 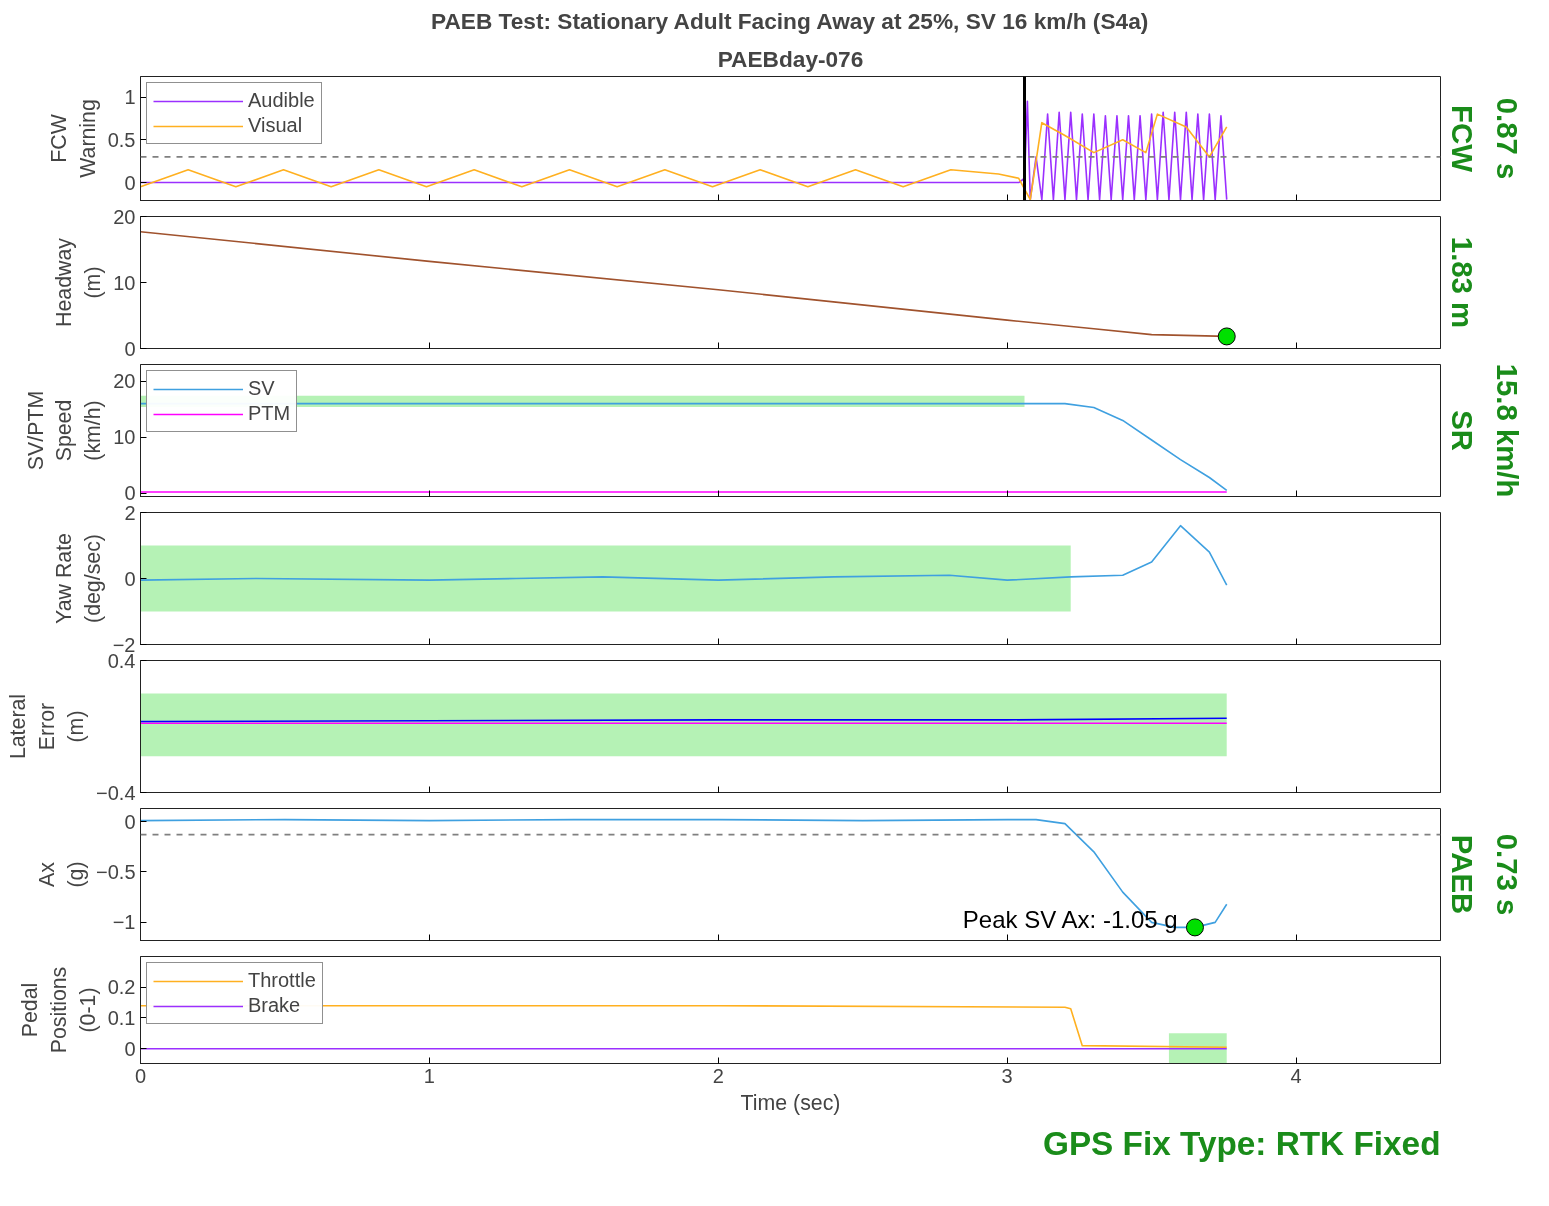 What do you see at coordinates (269, 413) in the screenshot?
I see `legend-label: PTM` at bounding box center [269, 413].